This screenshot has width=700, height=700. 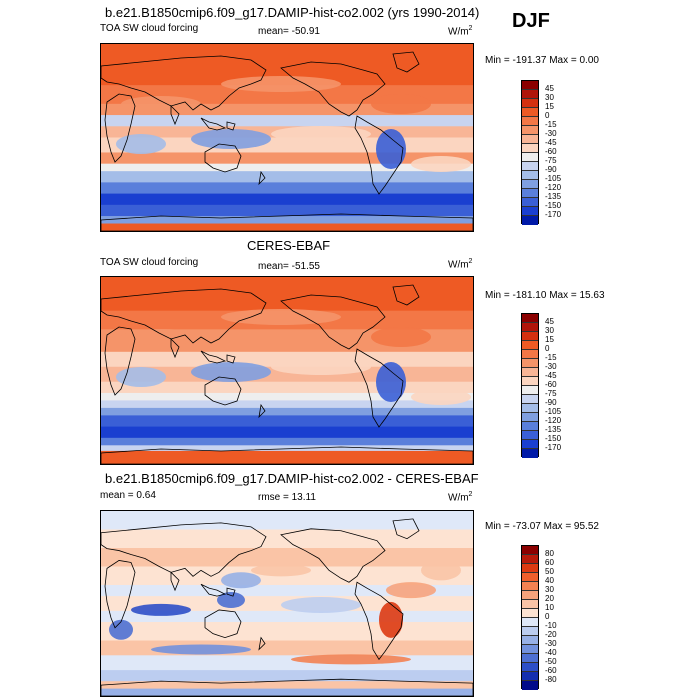 I want to click on panel3-colorbar-tick-label: 0, so click(x=547, y=616).